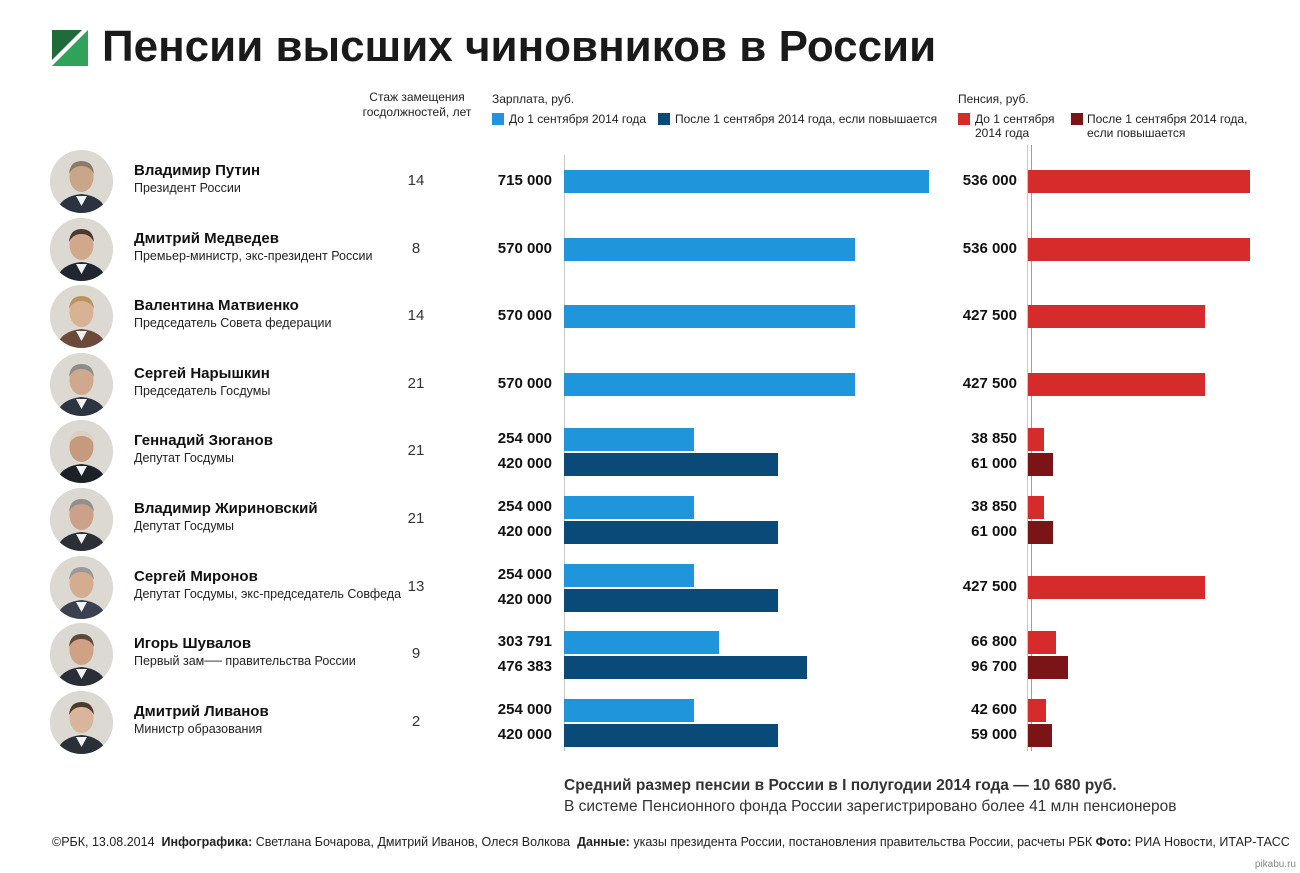  Describe the element at coordinates (994, 642) in the screenshot. I see `pension-before-value: 66 800` at that location.